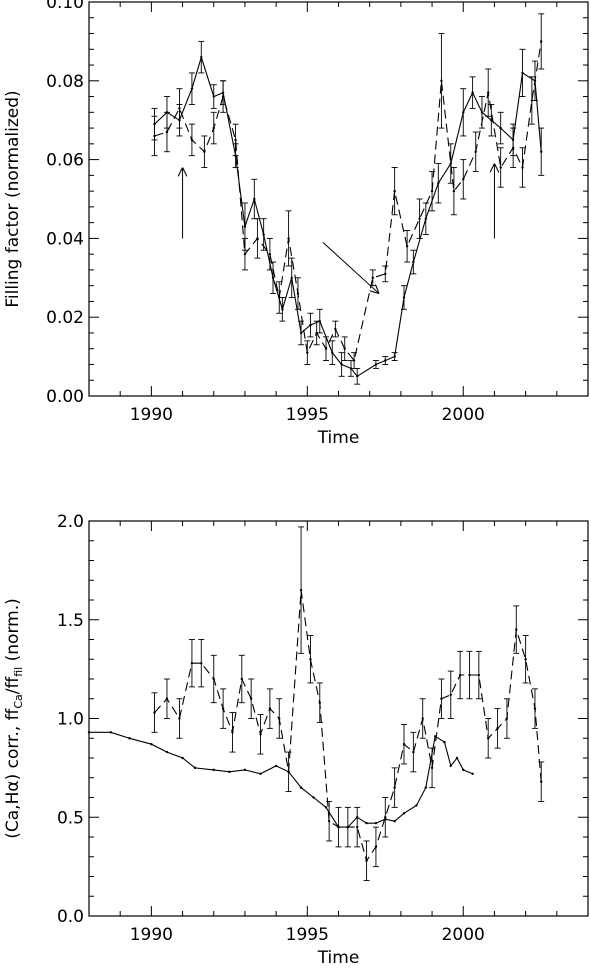 This screenshot has height=974, width=591. I want to click on top-y-tick-label: 0.02, so click(65, 318).